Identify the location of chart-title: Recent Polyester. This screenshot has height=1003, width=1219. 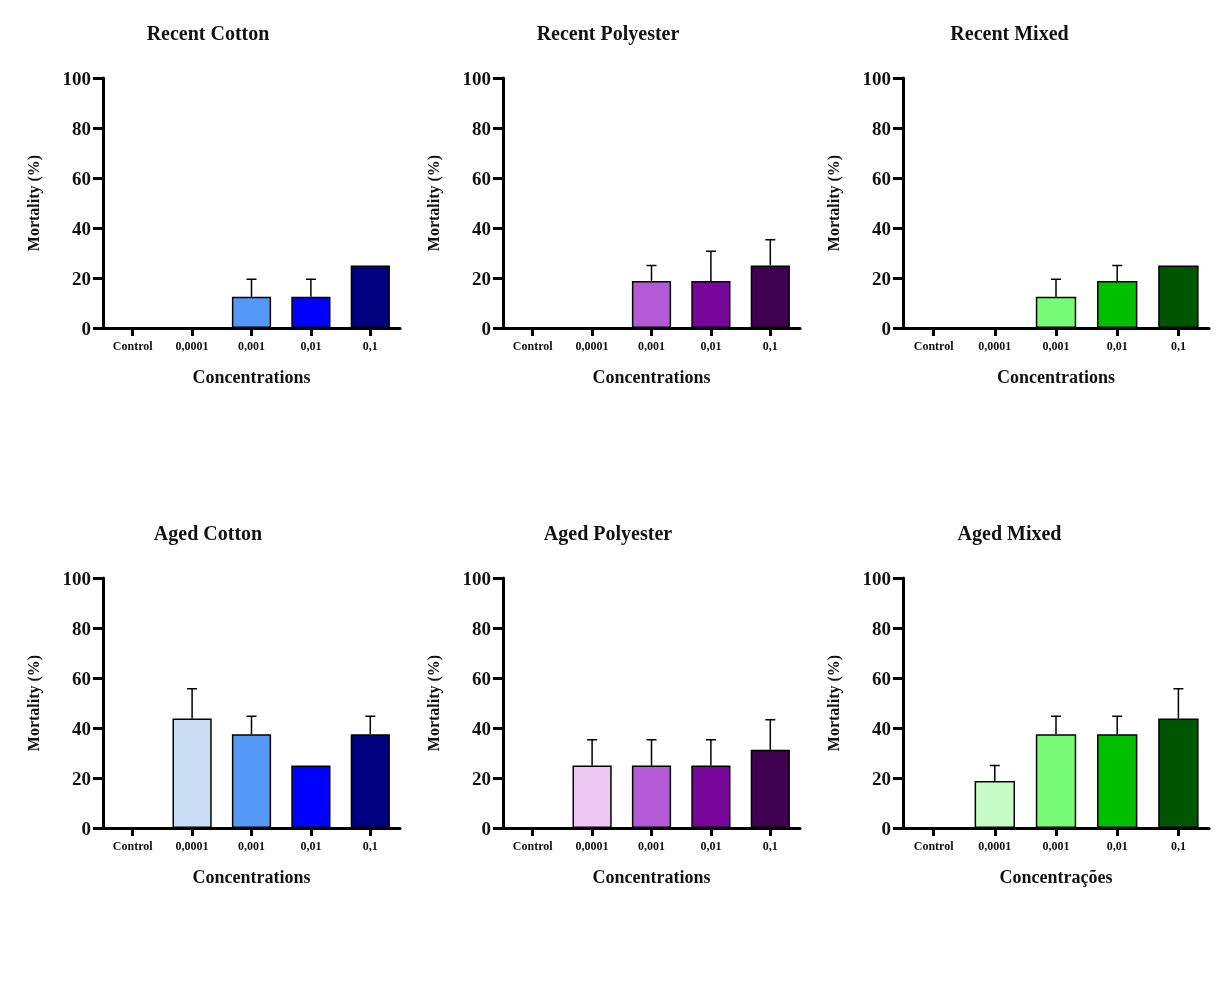
(608, 33).